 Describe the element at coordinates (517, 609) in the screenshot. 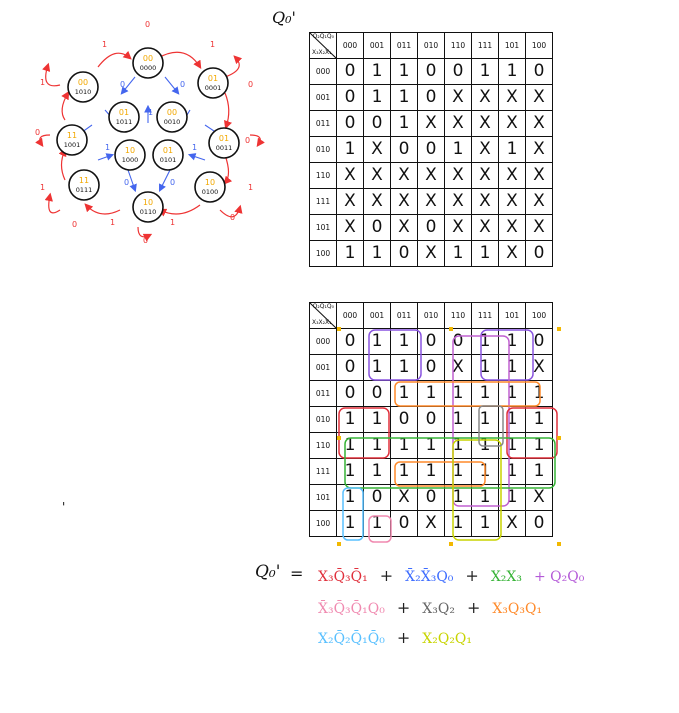

I see `equation-term: X₃Q₃Q₁` at that location.